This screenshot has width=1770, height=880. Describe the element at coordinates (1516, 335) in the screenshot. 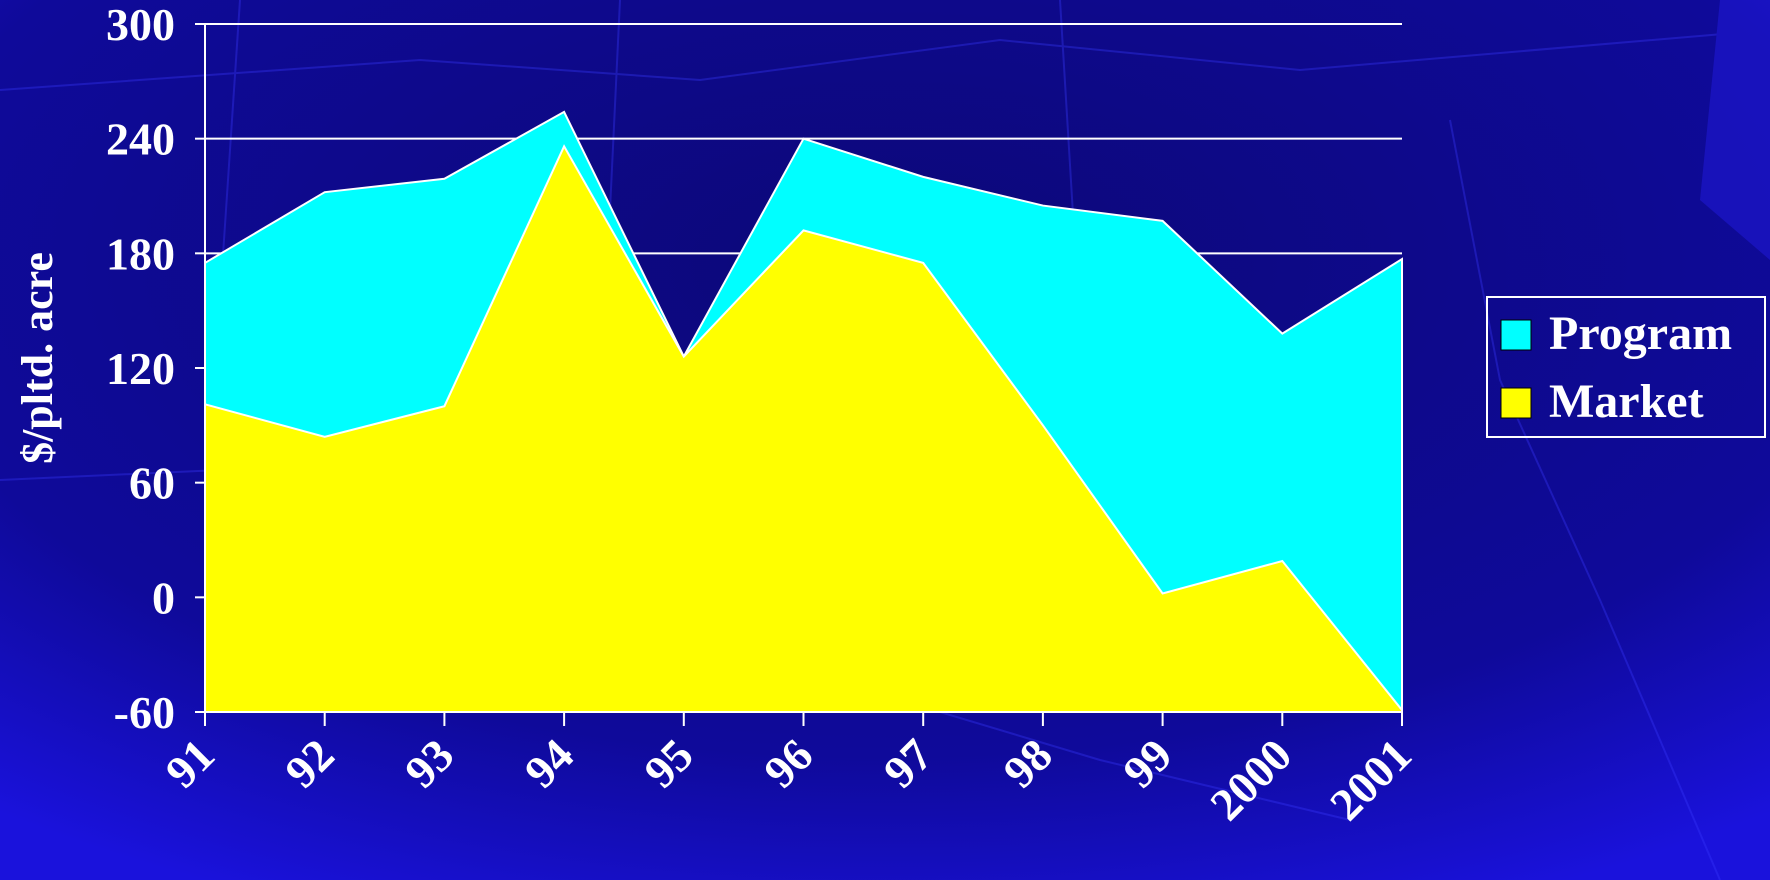

I see `legend-swatch-program` at that location.